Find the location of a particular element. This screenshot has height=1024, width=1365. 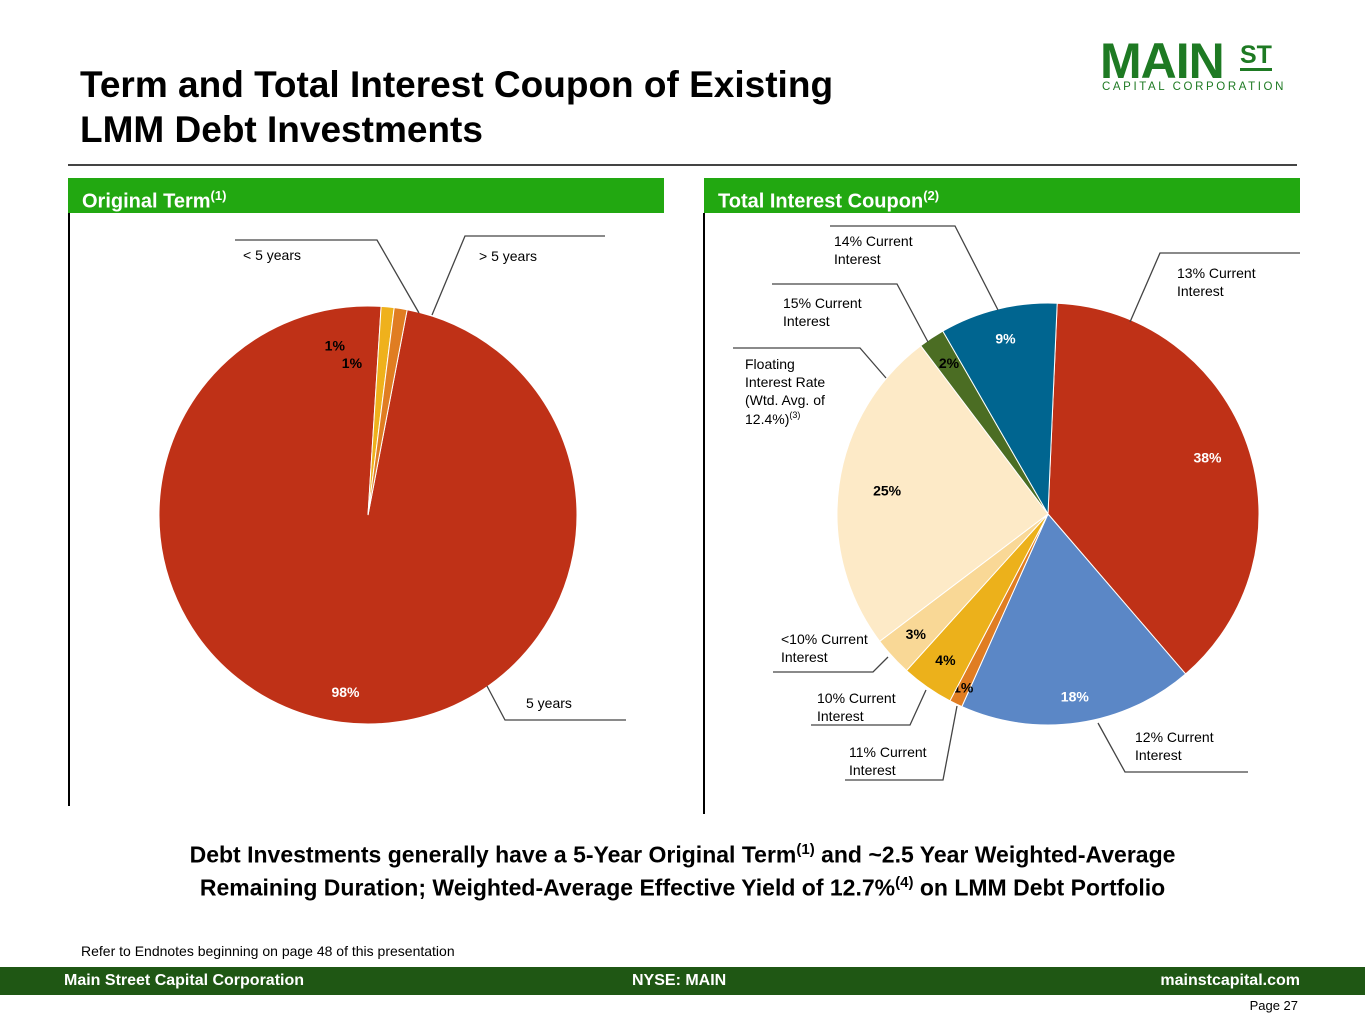

leader-c13 is located at coordinates (1214, 287).